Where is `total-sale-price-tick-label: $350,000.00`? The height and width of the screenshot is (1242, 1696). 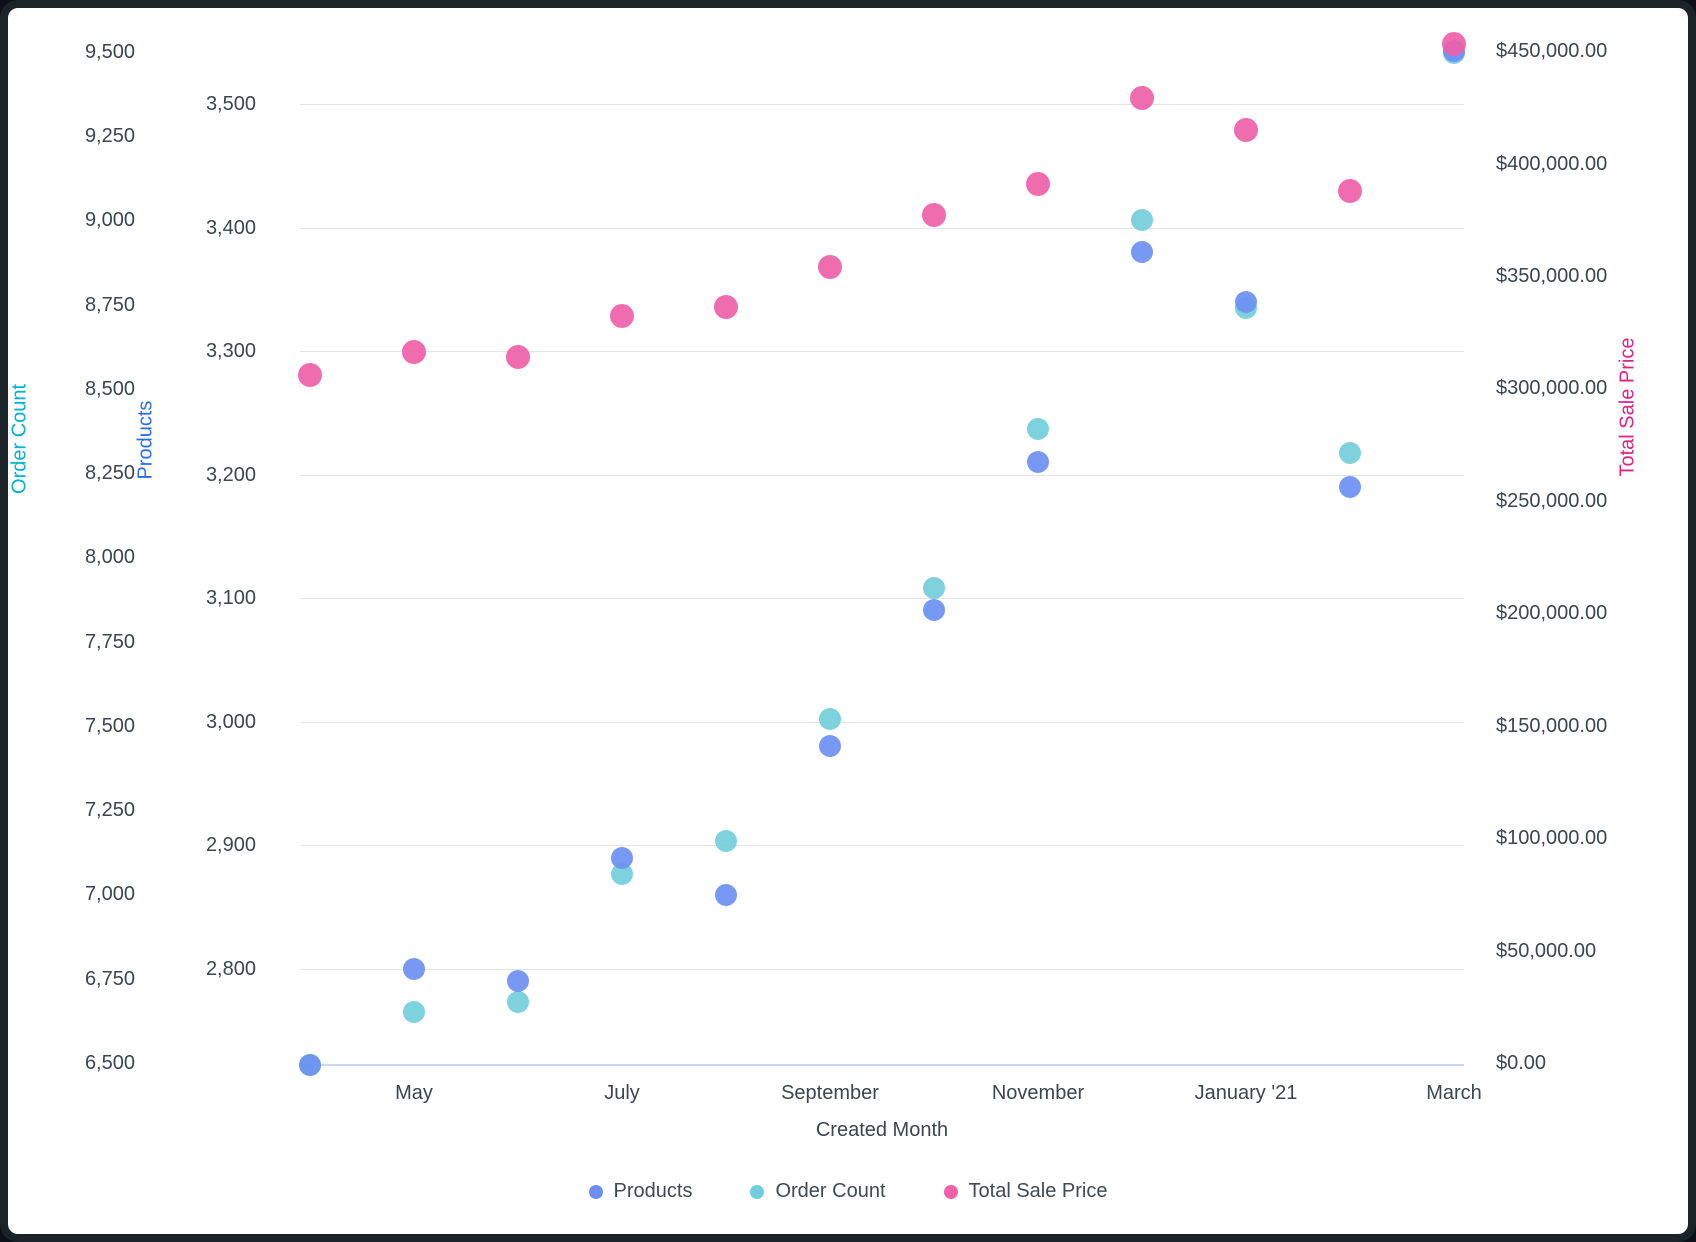
total-sale-price-tick-label: $350,000.00 is located at coordinates (1552, 276).